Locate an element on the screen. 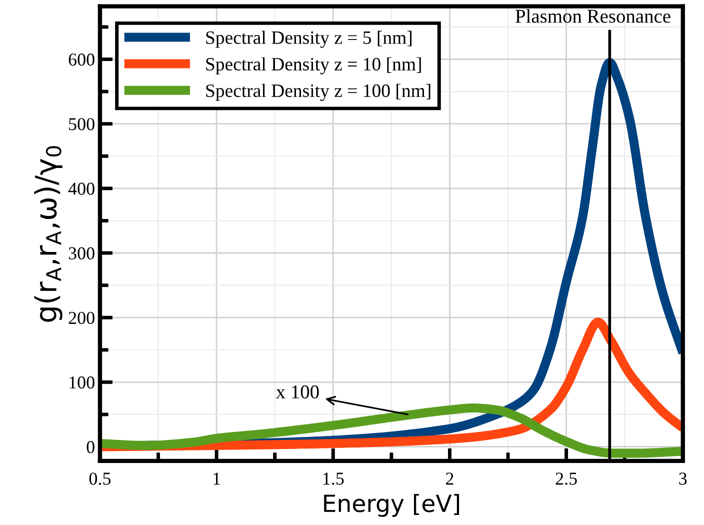 Image resolution: width=704 pixels, height=525 pixels. y-axis-title: g(r$_{A}$,r$_{A}$,ω)/γ$_{0}$ is located at coordinates (48, 234).